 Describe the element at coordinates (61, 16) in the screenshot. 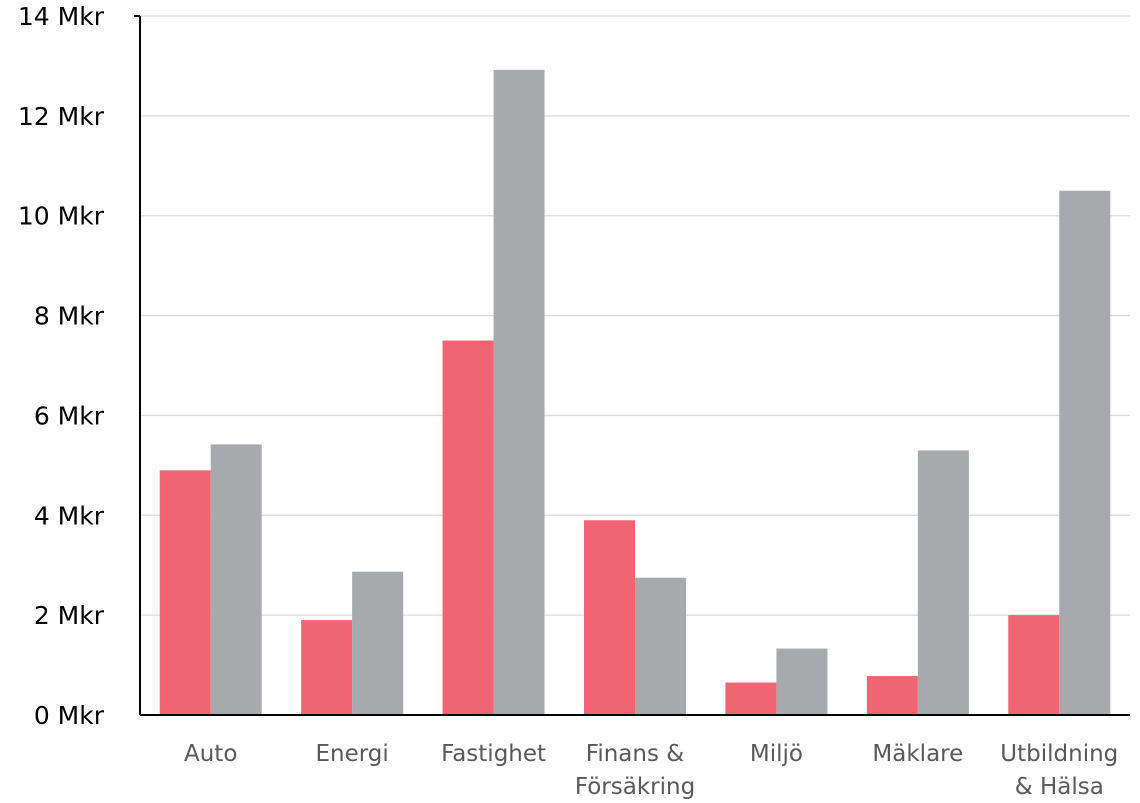

I see `y-tick-label: 14 Mkr` at that location.